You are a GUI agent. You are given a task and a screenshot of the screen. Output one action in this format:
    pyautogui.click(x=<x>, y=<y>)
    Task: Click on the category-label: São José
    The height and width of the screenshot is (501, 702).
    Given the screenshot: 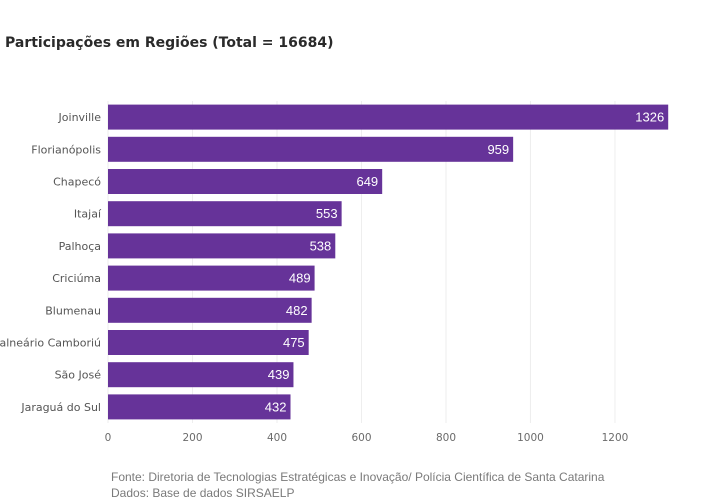 What is the action you would take?
    pyautogui.click(x=78, y=375)
    